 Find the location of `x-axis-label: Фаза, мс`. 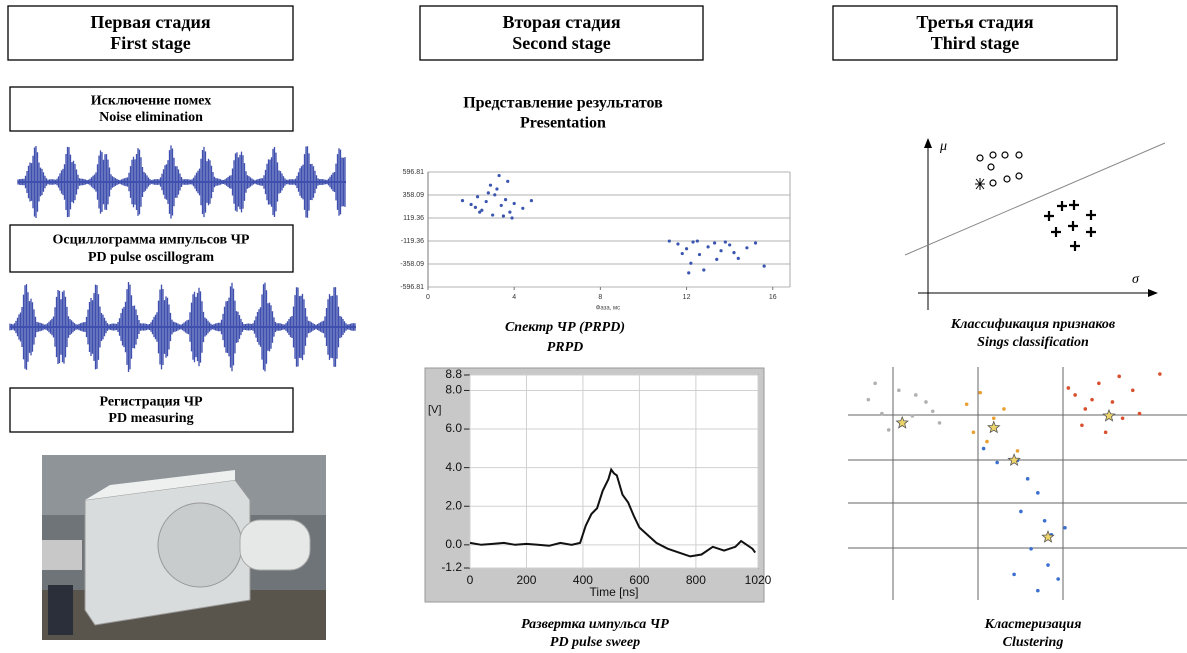

x-axis-label: Фаза, мс is located at coordinates (608, 309).